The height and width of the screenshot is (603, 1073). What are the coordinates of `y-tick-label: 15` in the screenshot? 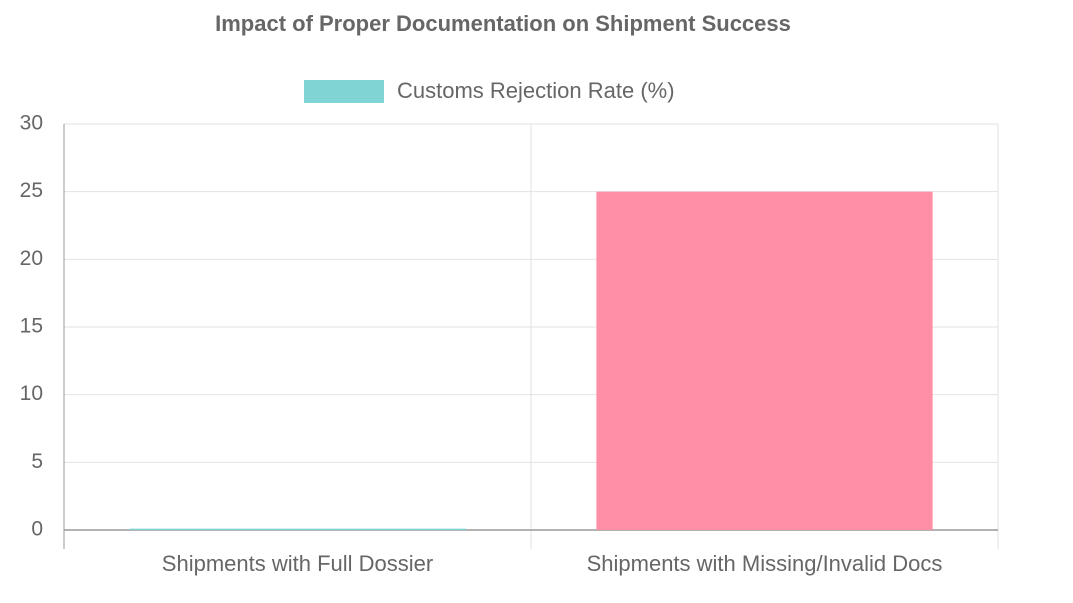 It's located at (31, 326).